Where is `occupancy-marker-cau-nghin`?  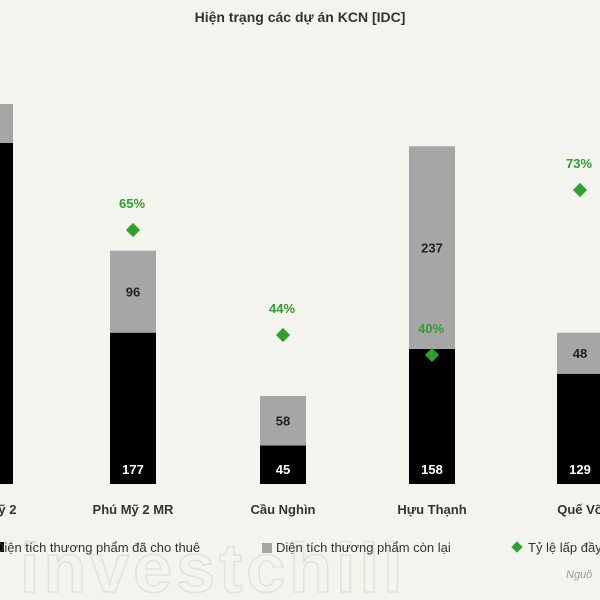 occupancy-marker-cau-nghin is located at coordinates (283, 335).